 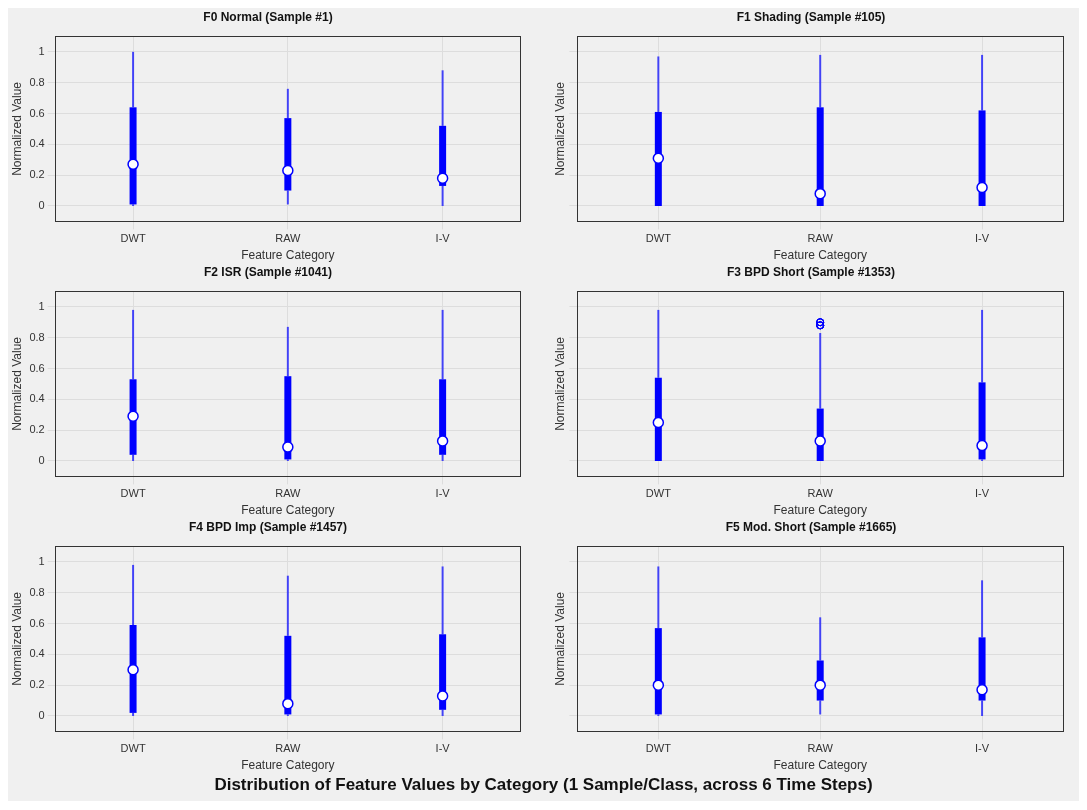 What do you see at coordinates (268, 526) in the screenshot?
I see `chart-title: F4 BPD Imp (Sample #1457)` at bounding box center [268, 526].